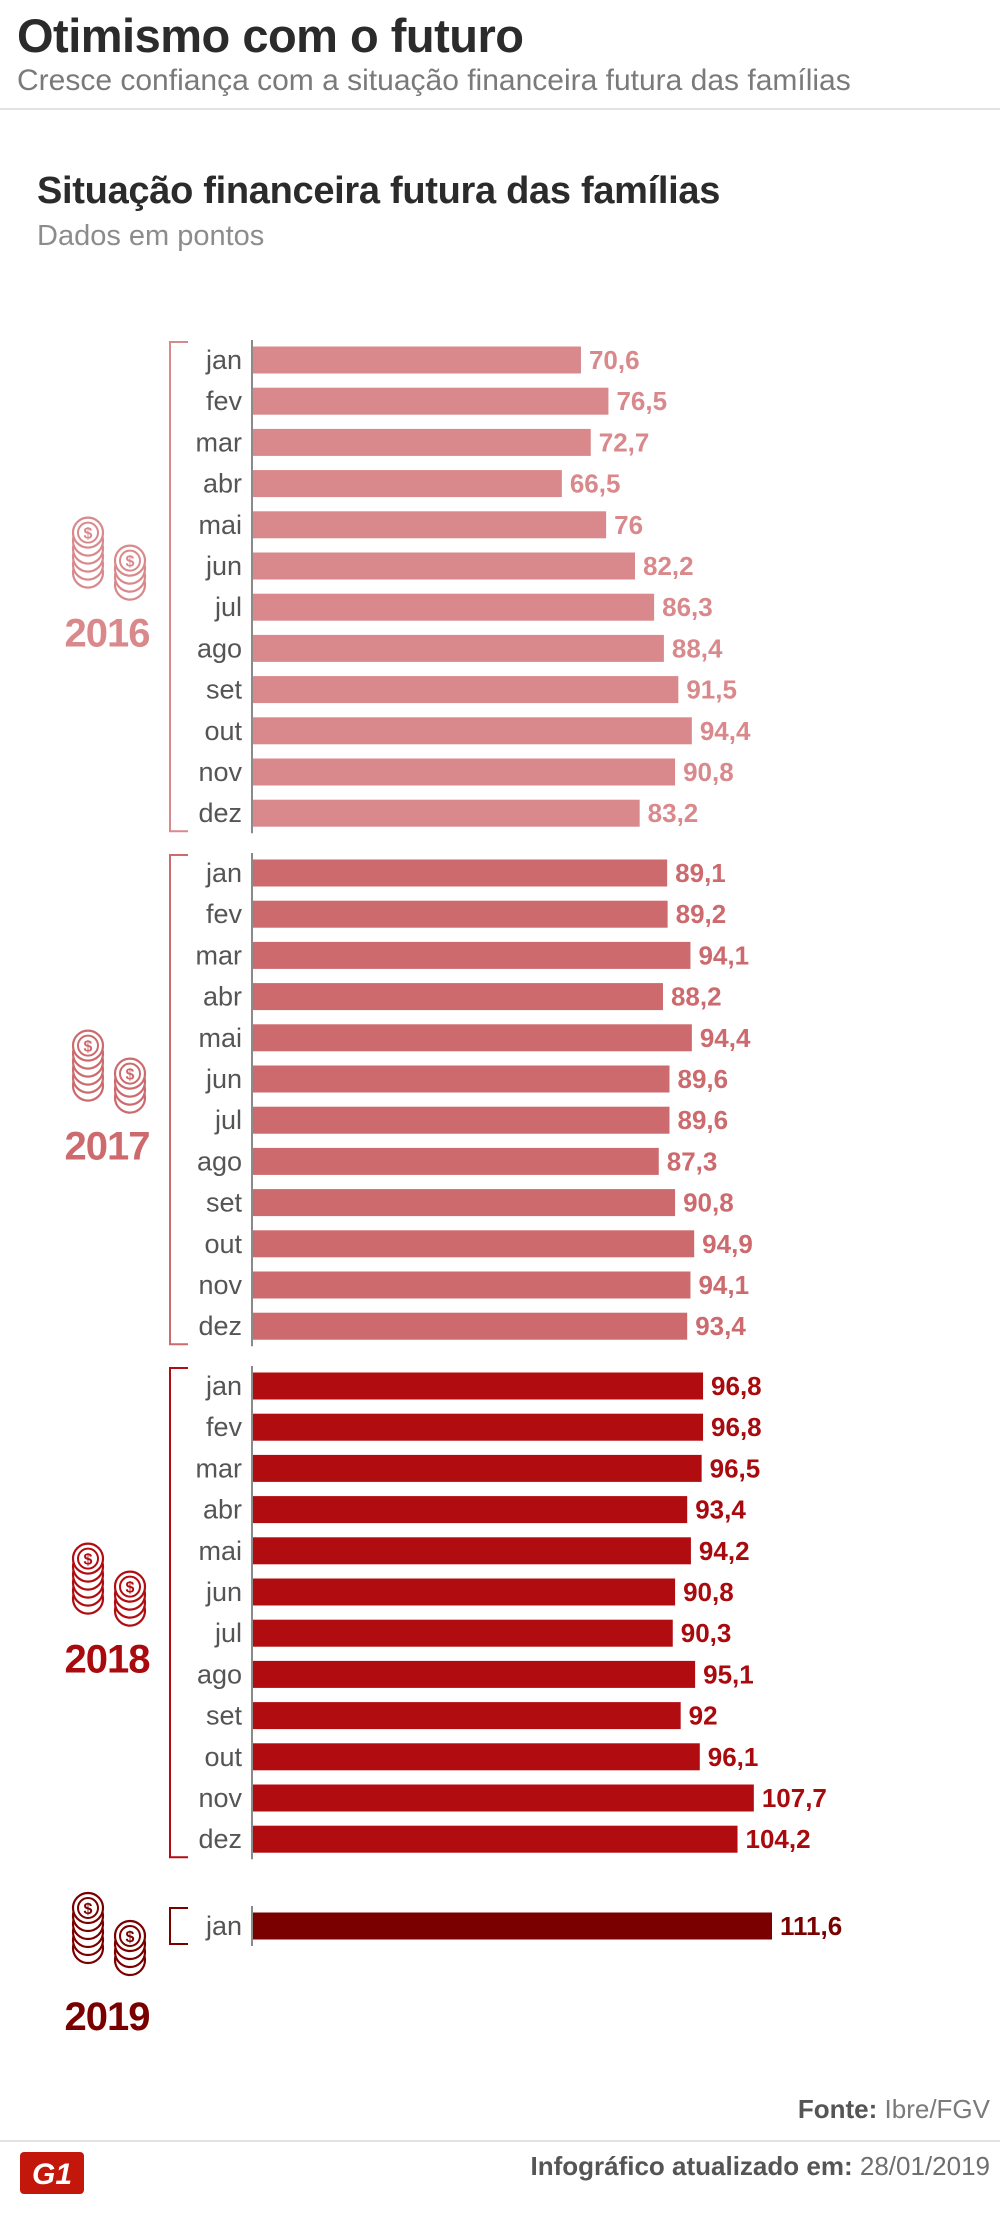 Image resolution: width=1000 pixels, height=2239 pixels. I want to click on value-label: 72,7, so click(624, 442).